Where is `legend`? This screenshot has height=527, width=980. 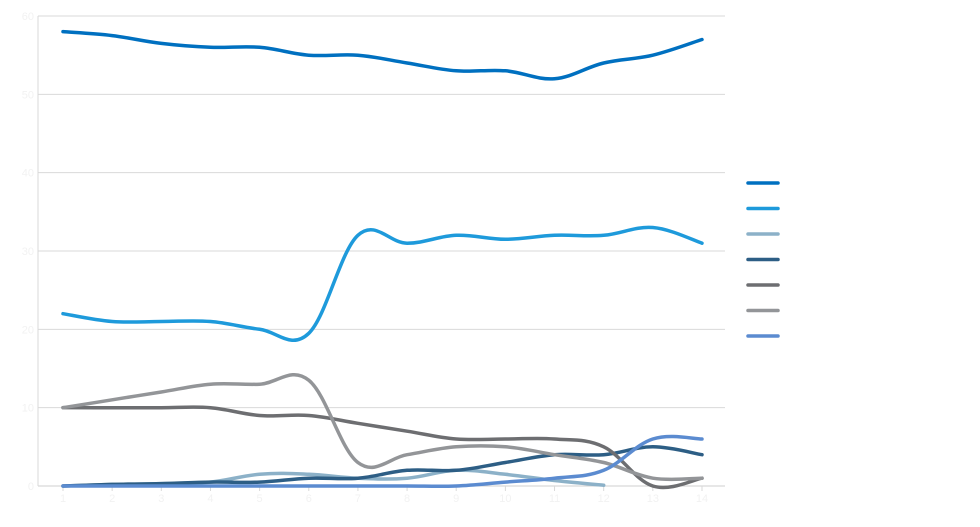 legend is located at coordinates (763, 259).